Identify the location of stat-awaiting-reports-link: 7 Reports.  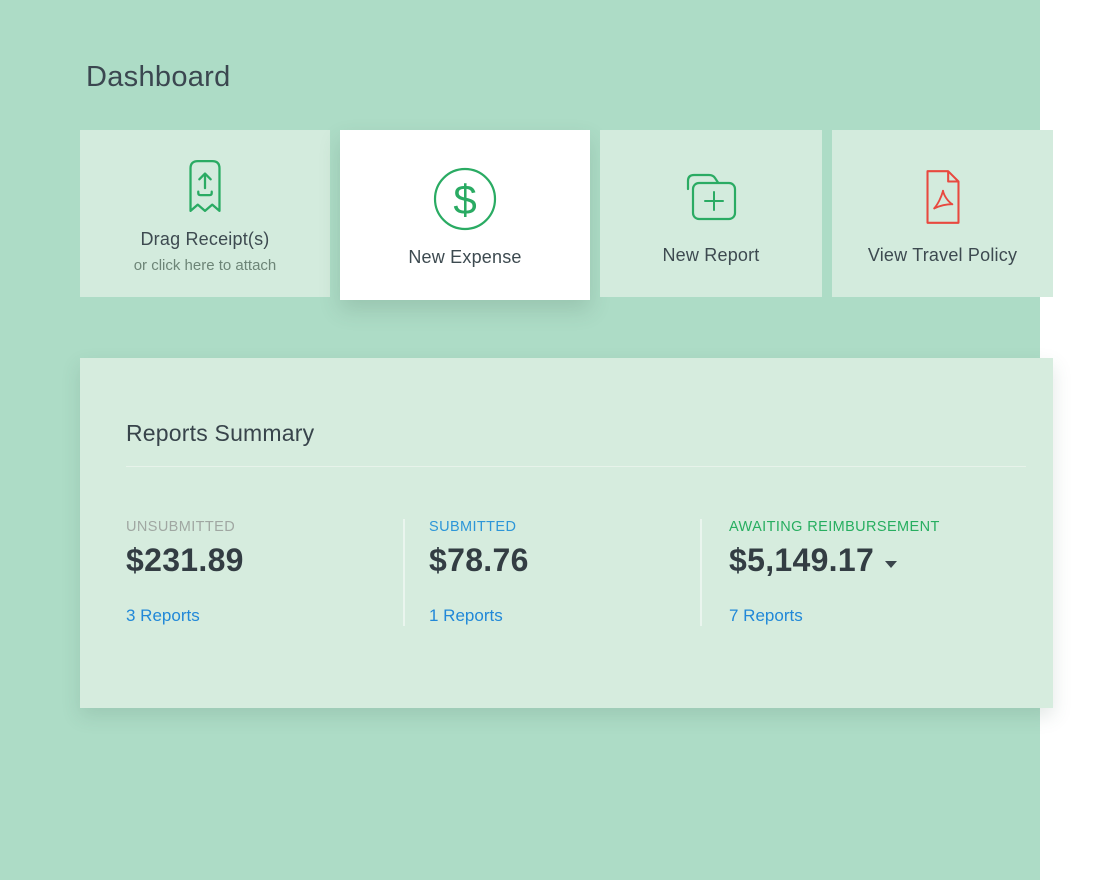
(766, 615).